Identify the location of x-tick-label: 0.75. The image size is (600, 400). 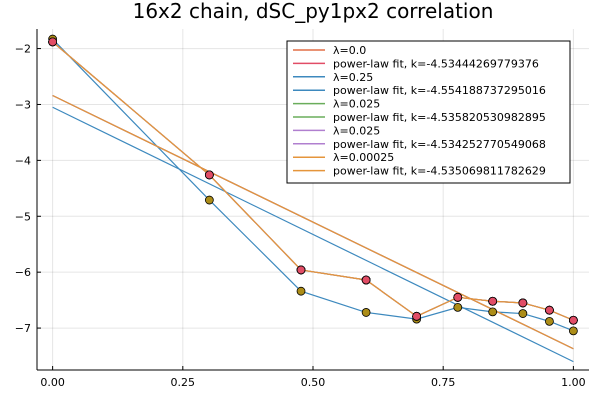
(443, 382).